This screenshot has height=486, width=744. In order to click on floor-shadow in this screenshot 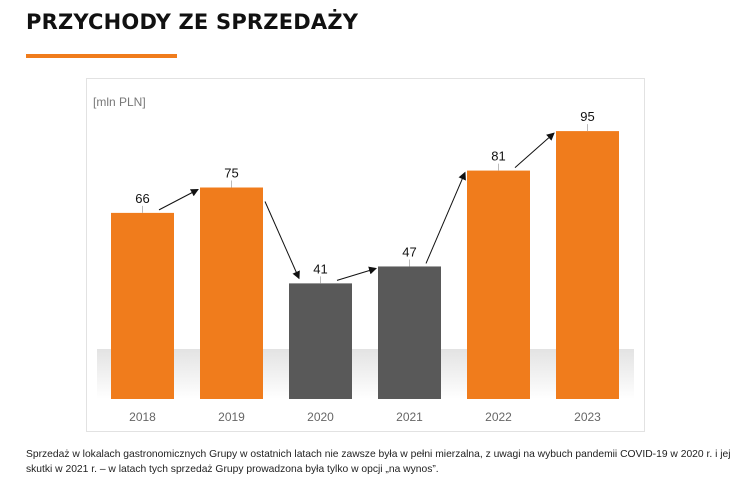, I will do `click(365, 374)`.